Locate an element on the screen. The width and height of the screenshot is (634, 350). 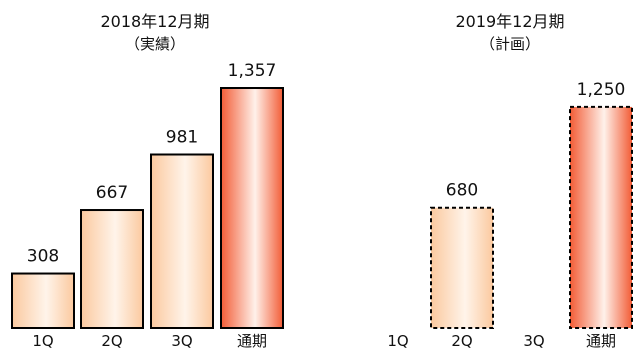
chart-subtitle-2018: （実績） is located at coordinates (154, 44).